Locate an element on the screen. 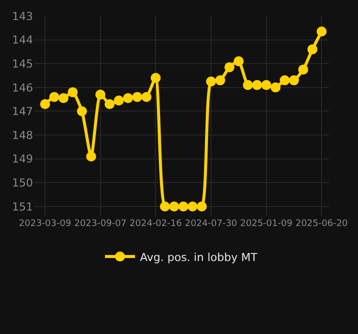 The height and width of the screenshot is (334, 358). x-tick-label: 2023-09-07 is located at coordinates (100, 224).